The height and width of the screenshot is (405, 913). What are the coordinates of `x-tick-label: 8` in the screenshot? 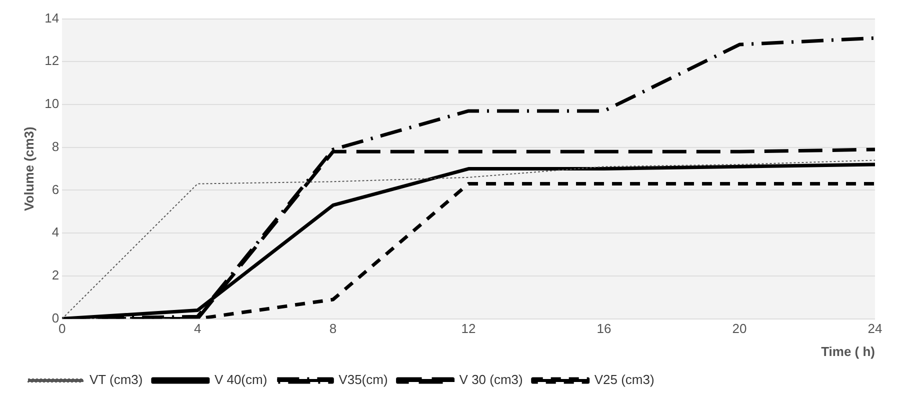 It's located at (333, 328).